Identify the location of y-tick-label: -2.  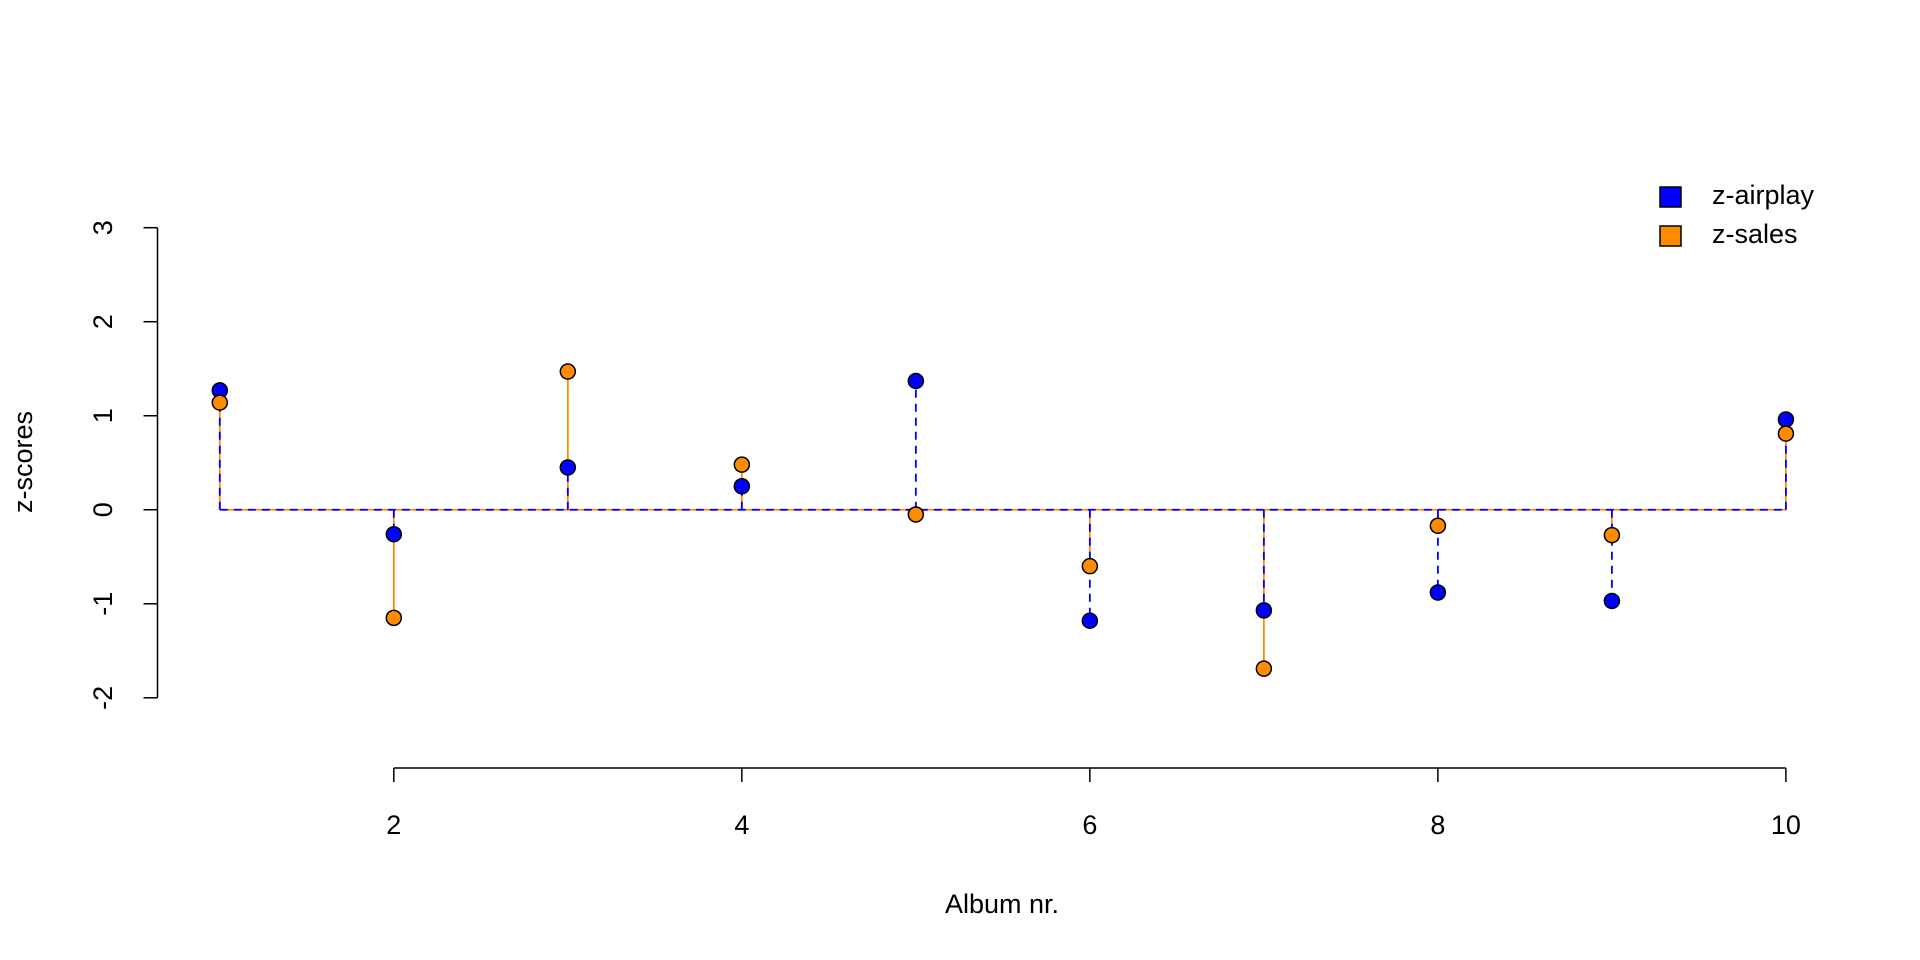
(103, 698).